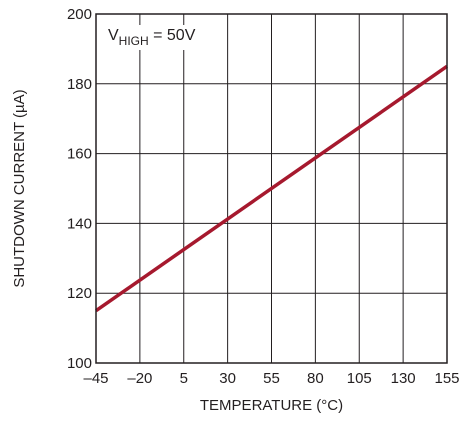 Image resolution: width=462 pixels, height=421 pixels. What do you see at coordinates (19, 188) in the screenshot?
I see `y-axis-label: SHUTDOWN CURRENT (µA)` at bounding box center [19, 188].